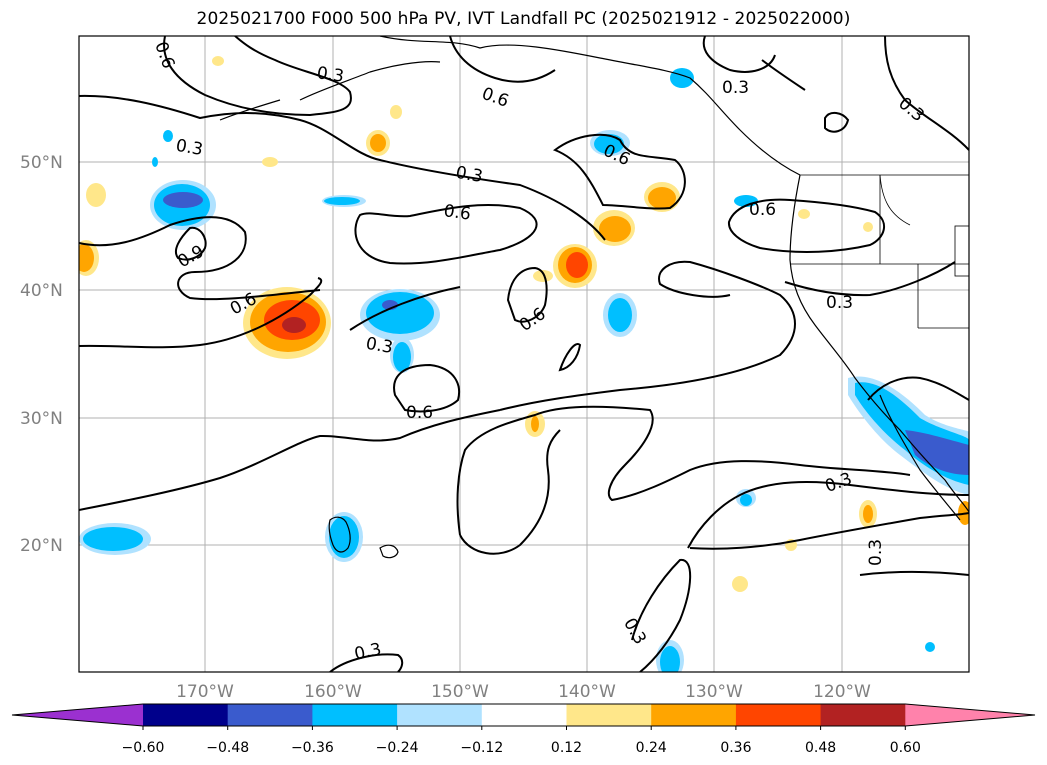  Describe the element at coordinates (970, 715) in the screenshot. I see `colorbar-extend-high` at that location.